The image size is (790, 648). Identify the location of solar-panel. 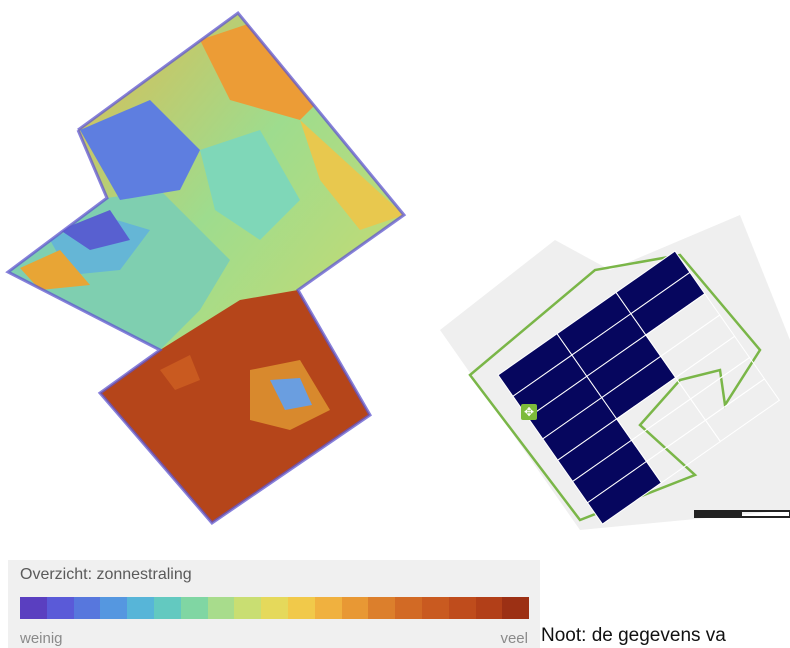
(742, 410).